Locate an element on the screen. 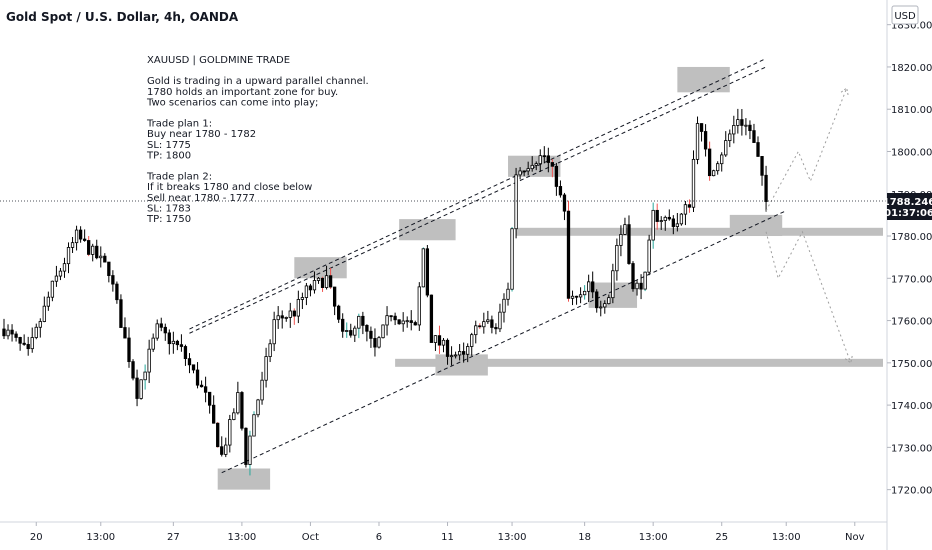 This screenshot has width=932, height=550. annotation-line: TP: 1800 is located at coordinates (168, 155).